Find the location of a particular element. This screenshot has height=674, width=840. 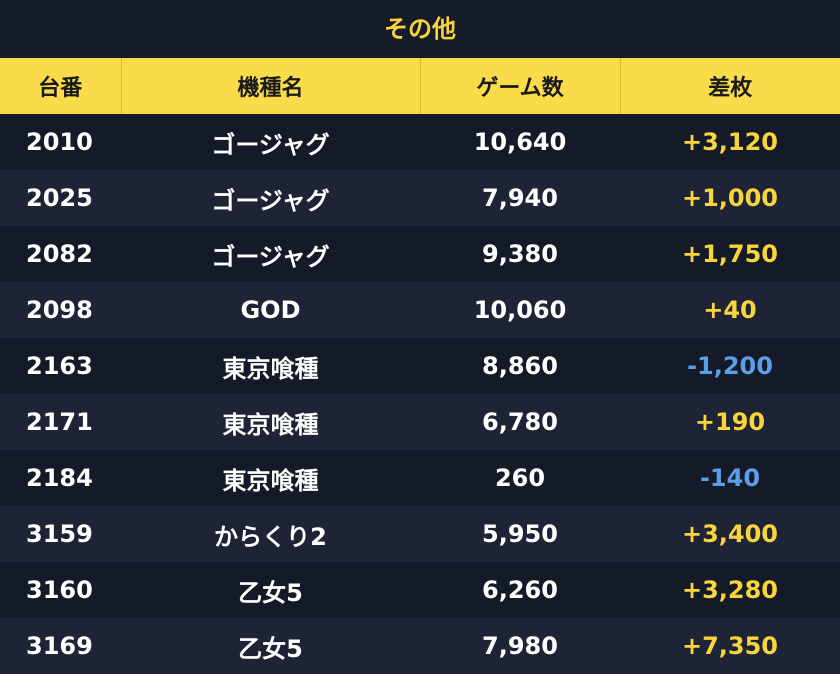

table-row: 3160 乙女5 6,260 +3,280 is located at coordinates (420, 590).